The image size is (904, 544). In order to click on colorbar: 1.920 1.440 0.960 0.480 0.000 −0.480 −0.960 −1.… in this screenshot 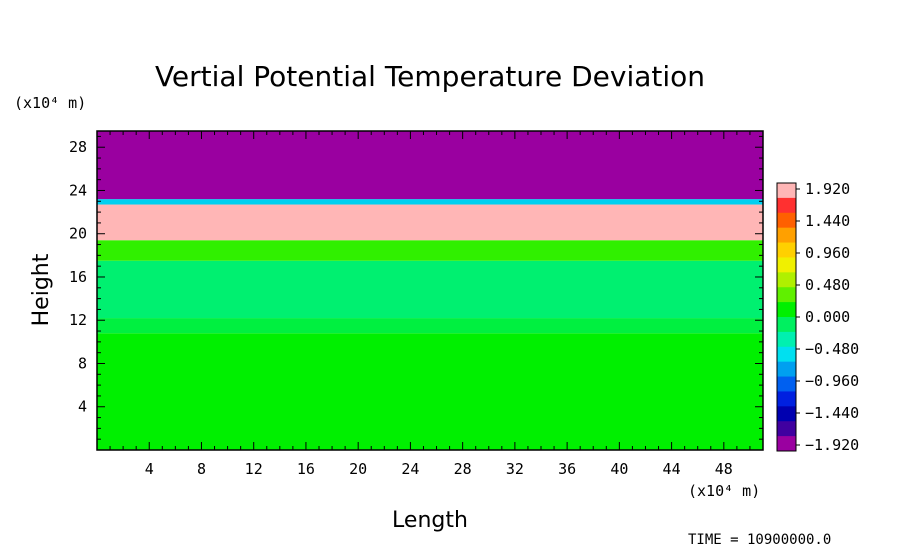, I will do `click(817, 317)`.